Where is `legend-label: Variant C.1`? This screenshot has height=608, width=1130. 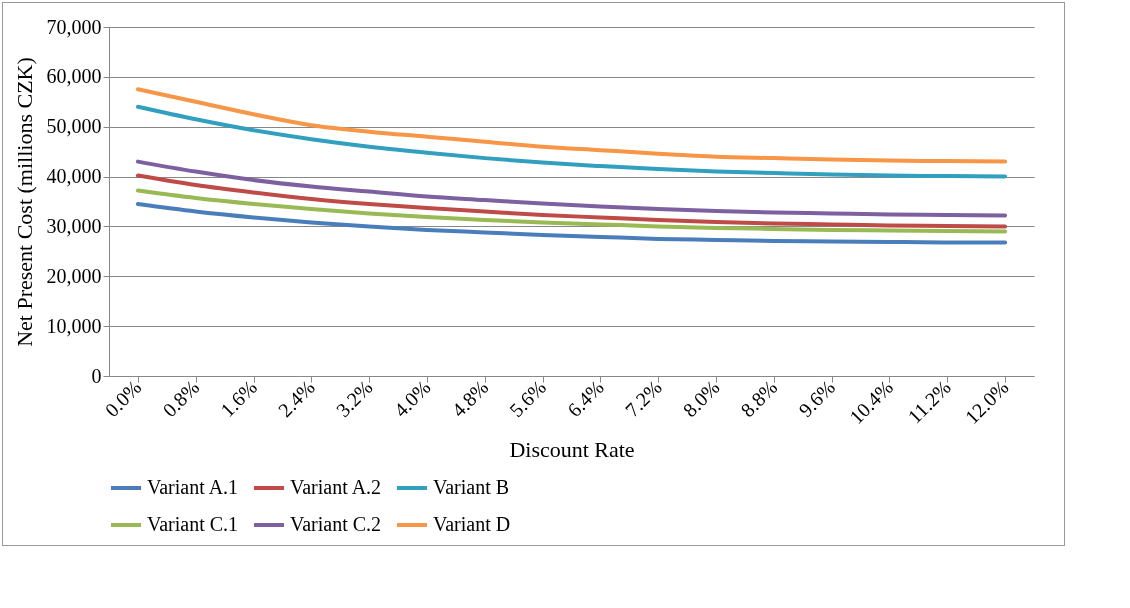 legend-label: Variant C.1 is located at coordinates (193, 524).